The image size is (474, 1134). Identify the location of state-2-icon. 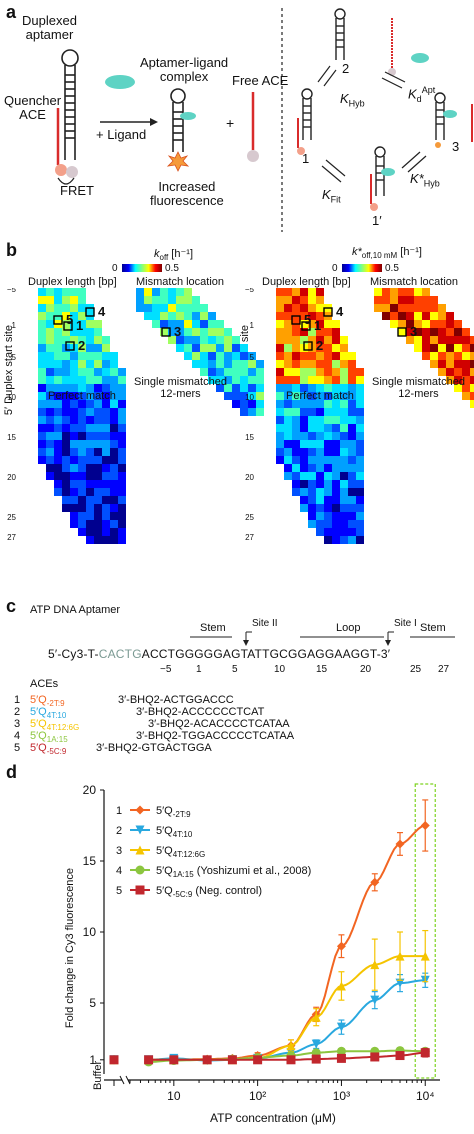
(340, 34).